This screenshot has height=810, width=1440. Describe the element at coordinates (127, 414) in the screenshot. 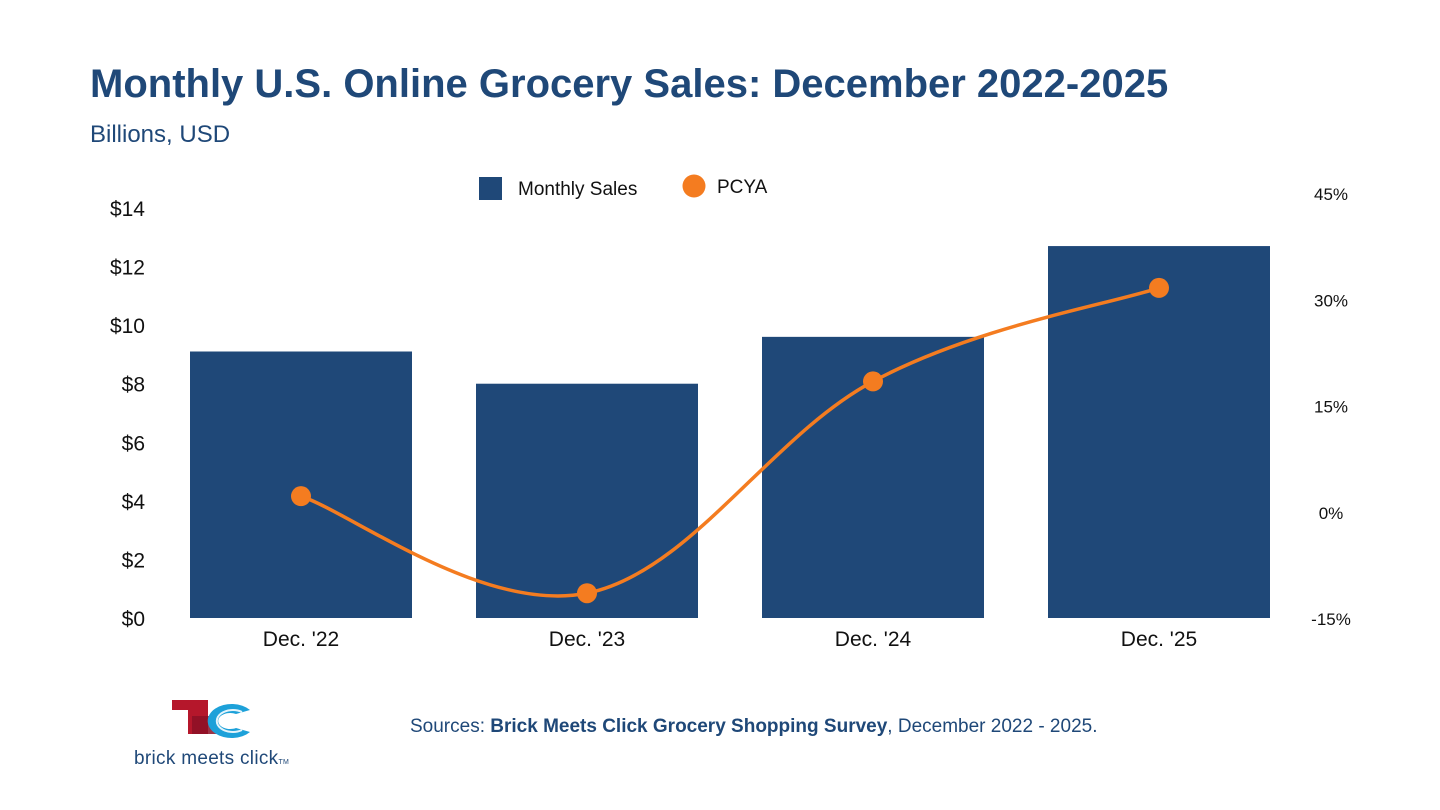

I see `left-axis: $0 $2 $4 $6 $8 $10 $12 $14` at that location.